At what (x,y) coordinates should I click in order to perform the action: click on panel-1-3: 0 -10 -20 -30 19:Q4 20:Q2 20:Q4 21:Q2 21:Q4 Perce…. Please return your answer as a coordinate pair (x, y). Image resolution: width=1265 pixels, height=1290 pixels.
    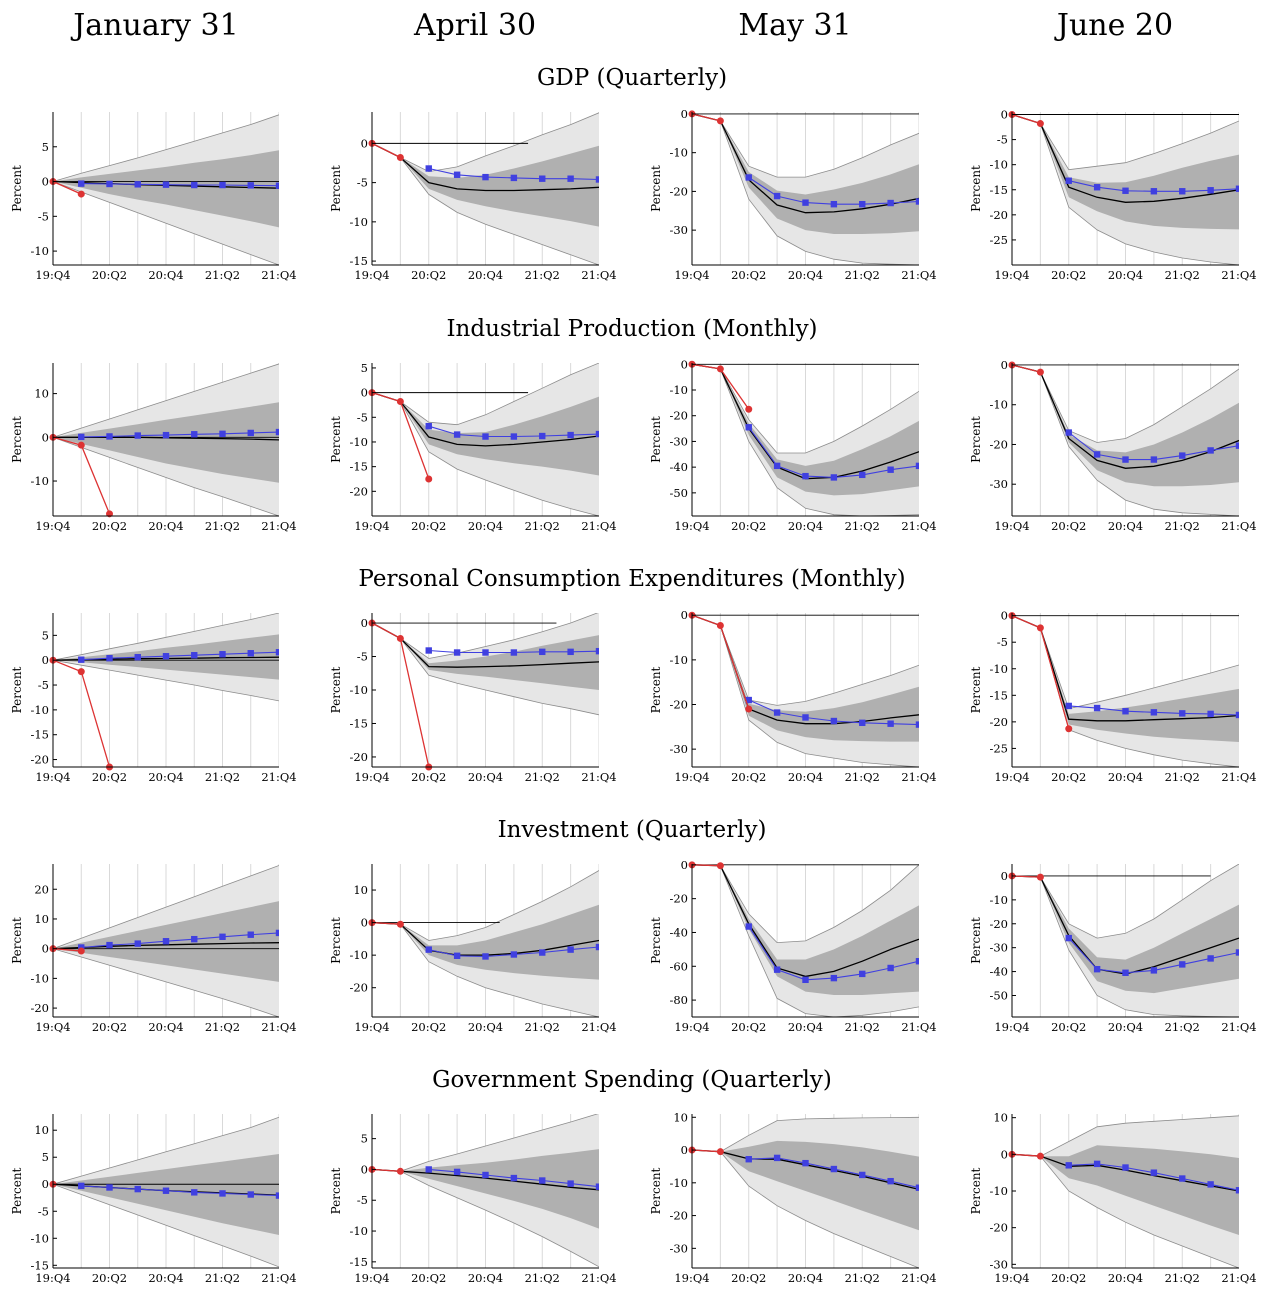
    Looking at the image, I should click on (1113, 445).